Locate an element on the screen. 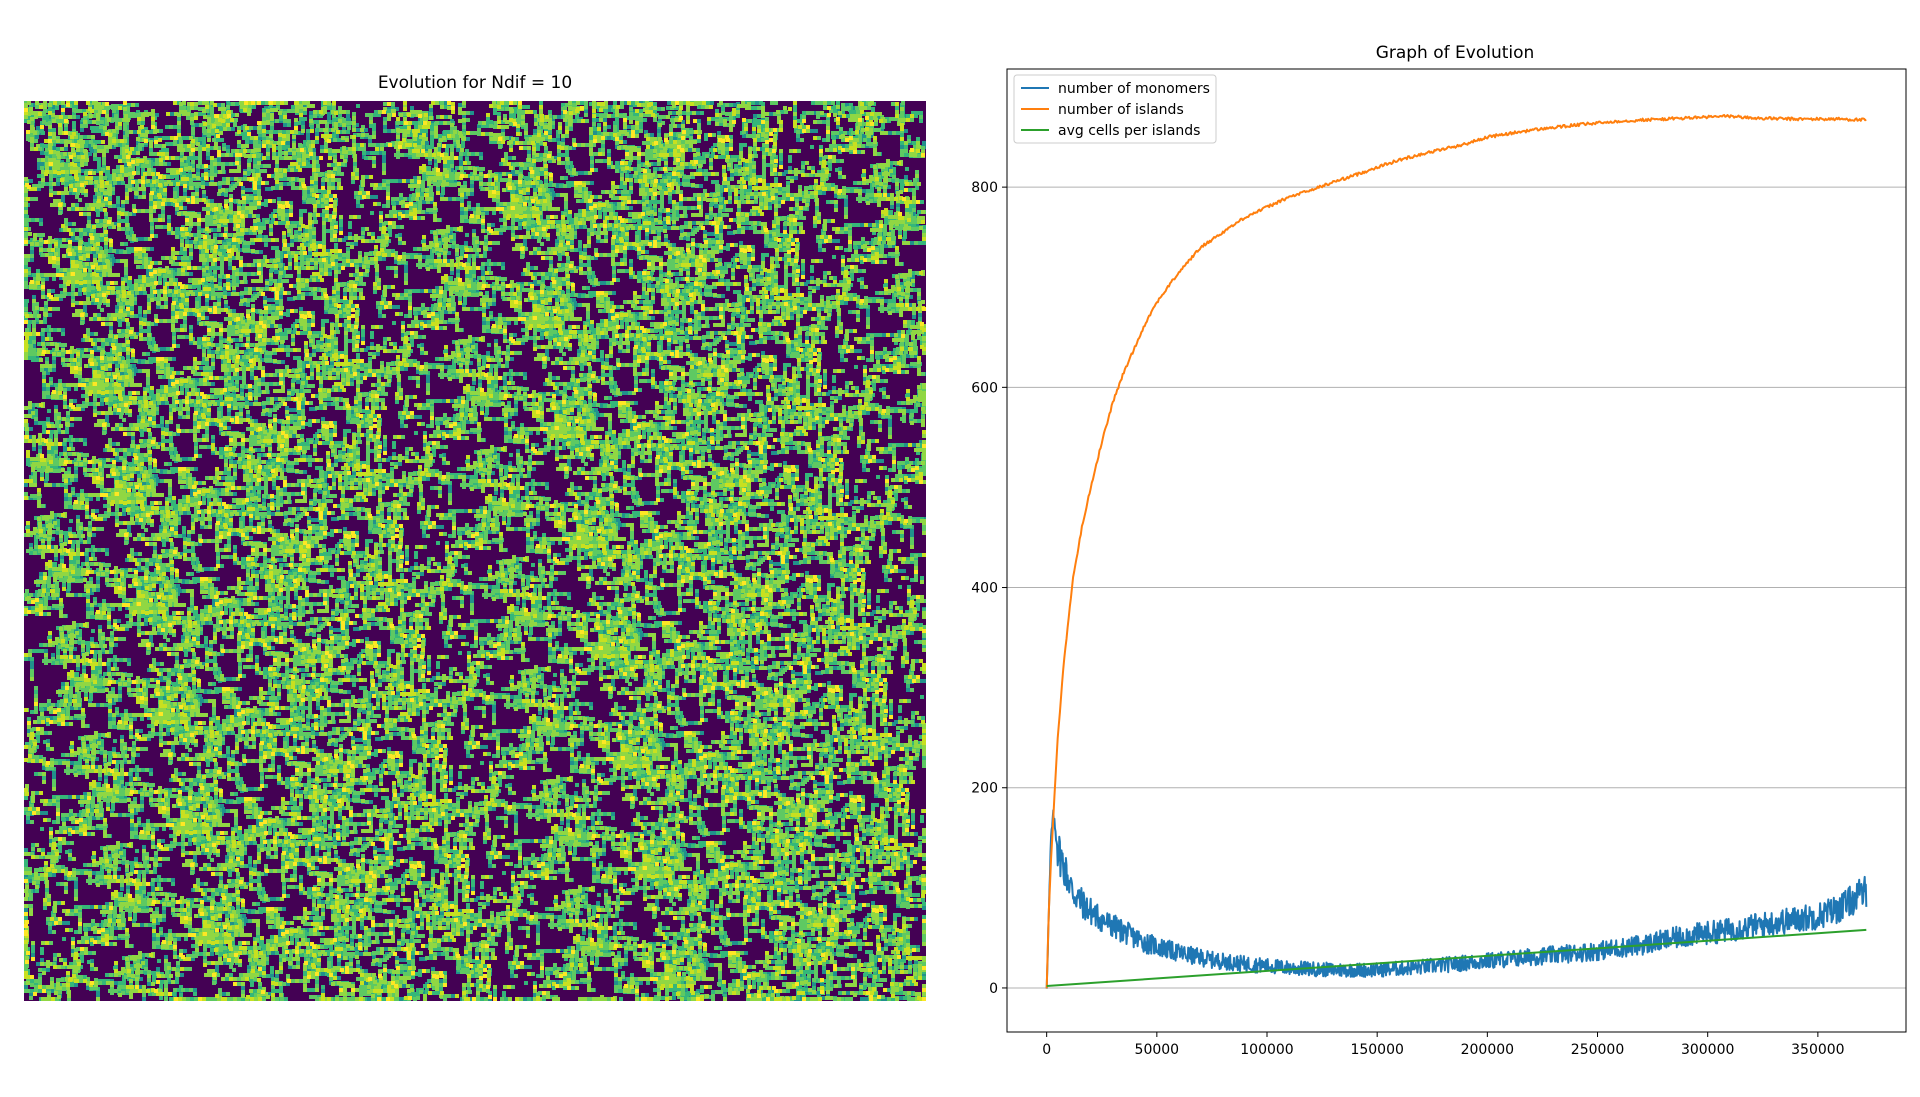 This screenshot has height=1097, width=1920. legend-box is located at coordinates (1115, 109).